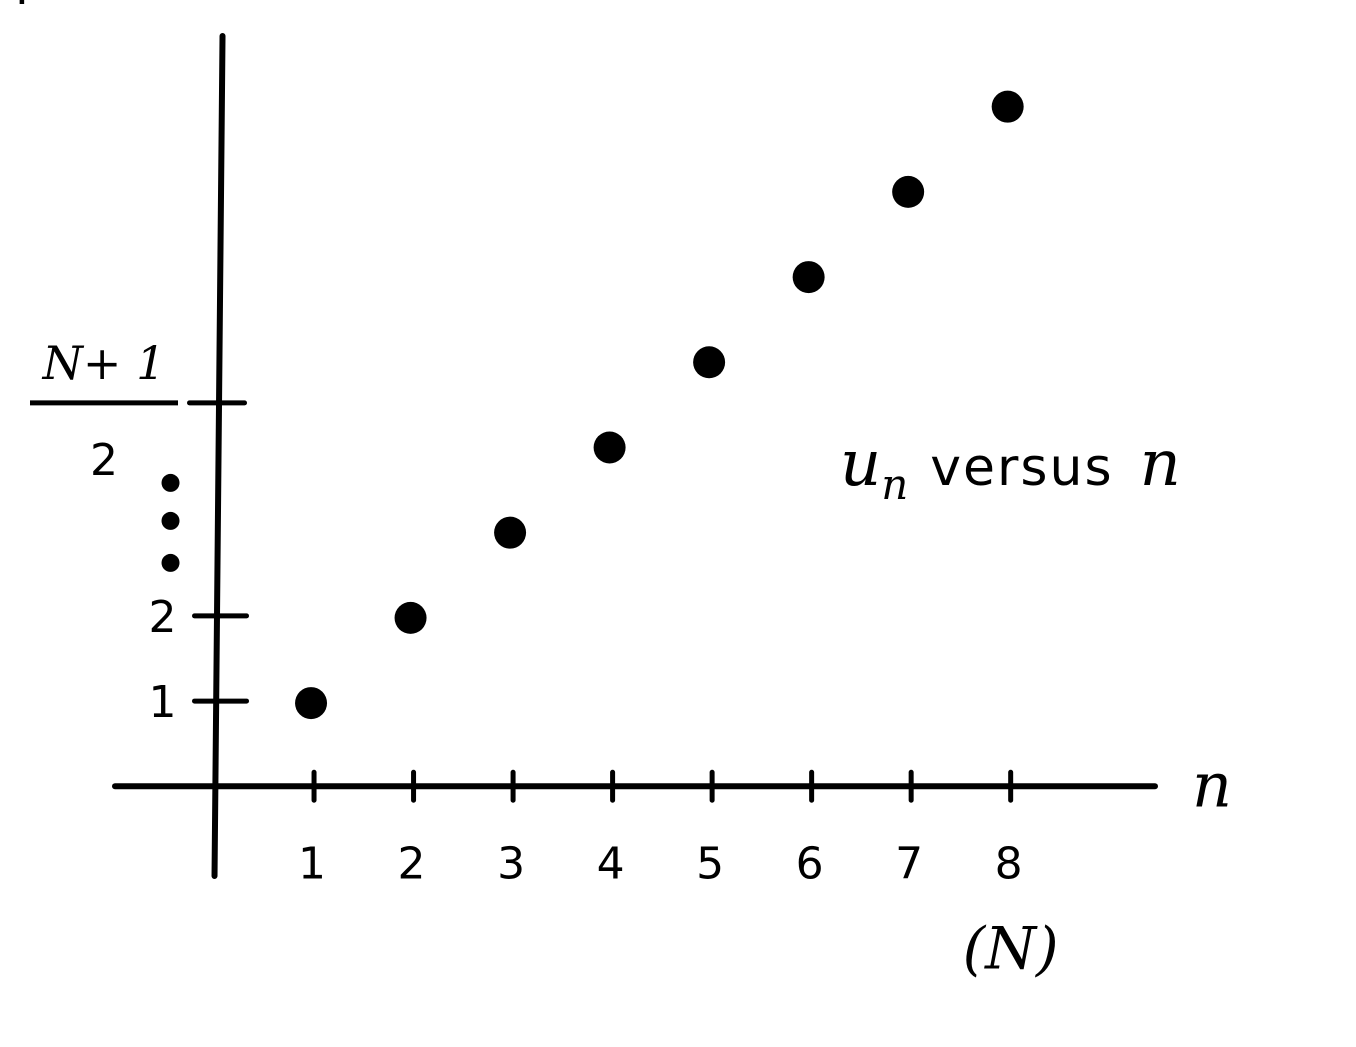 The height and width of the screenshot is (1047, 1356). I want to click on chart-title: un versus n, so click(1010, 468).